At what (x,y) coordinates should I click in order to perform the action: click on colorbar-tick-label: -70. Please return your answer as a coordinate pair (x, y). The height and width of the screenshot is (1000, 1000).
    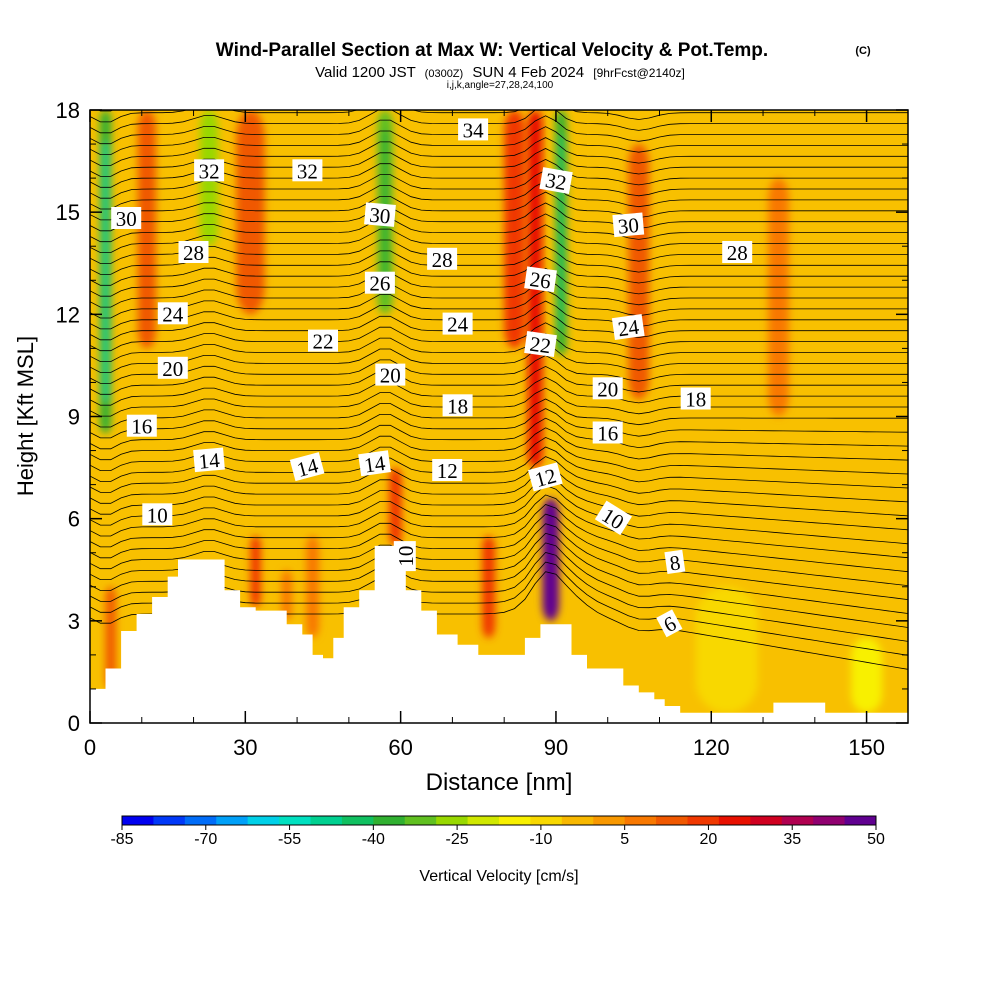
    Looking at the image, I should click on (205, 839).